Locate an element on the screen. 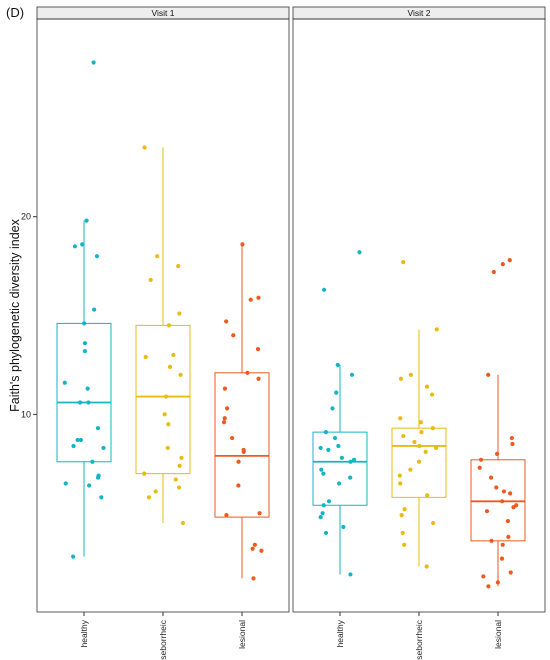  facet-label-visit-2: Visit 2 is located at coordinates (419, 13).